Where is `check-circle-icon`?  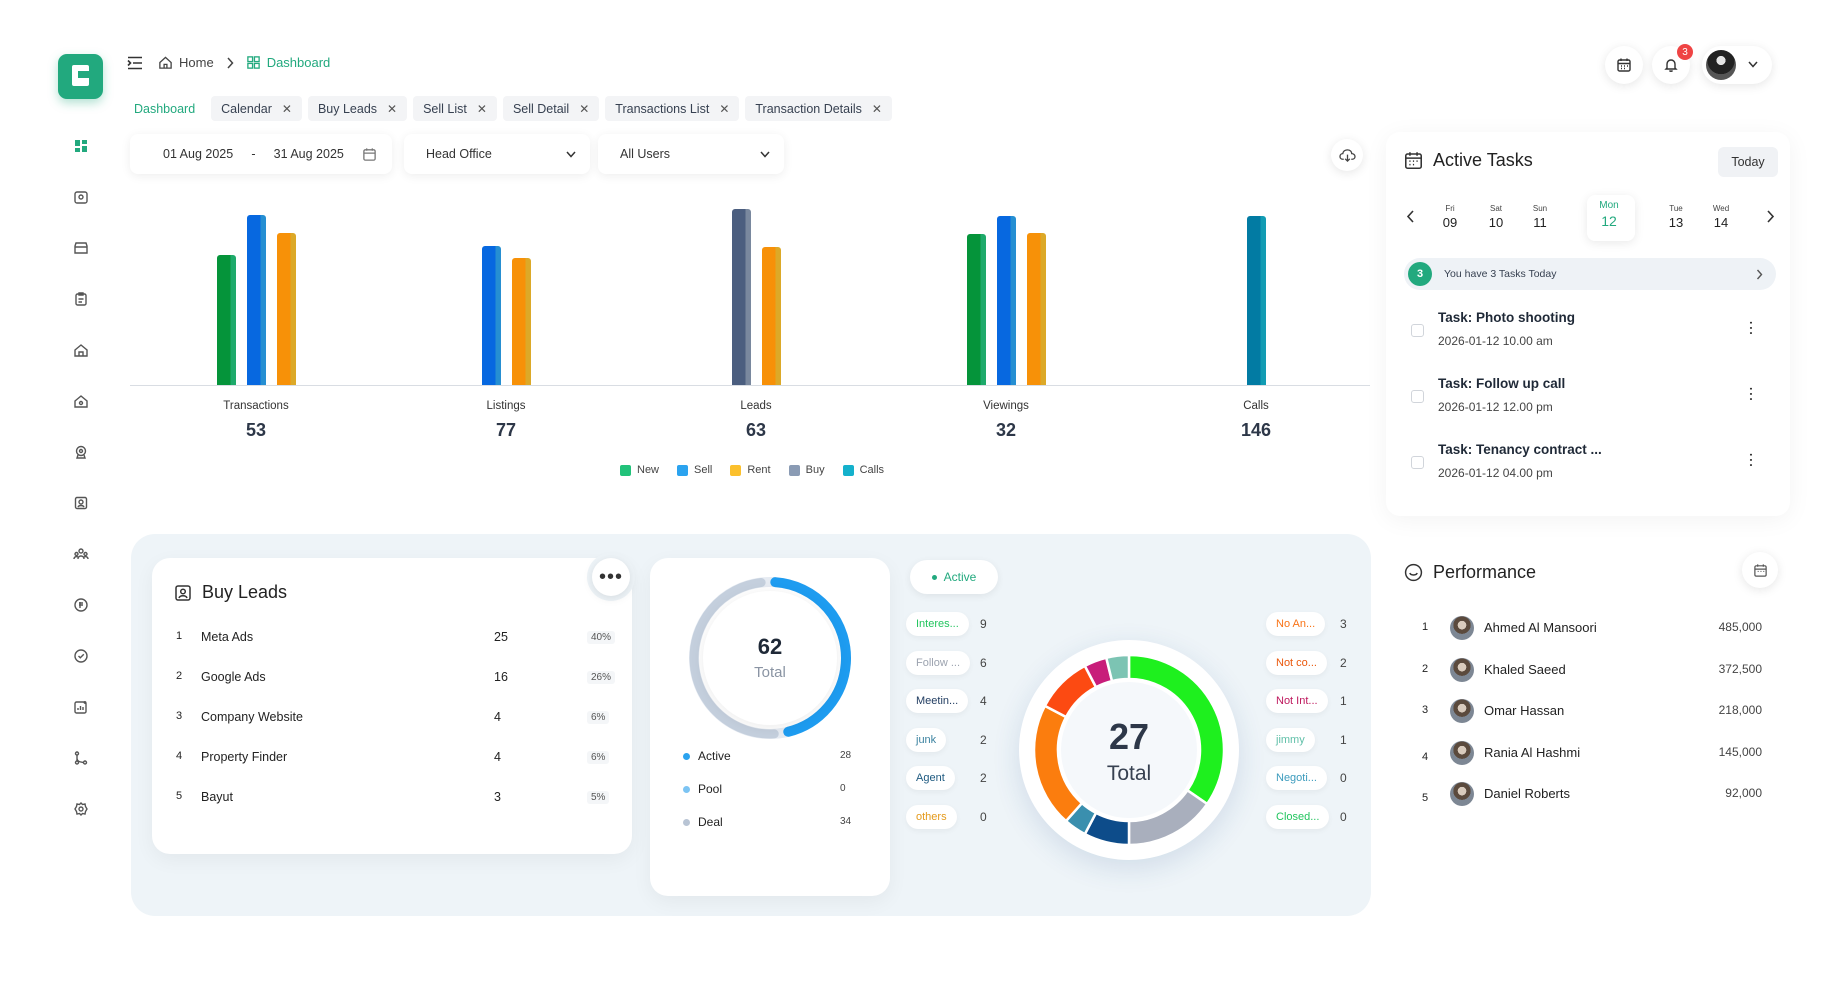 check-circle-icon is located at coordinates (81, 656).